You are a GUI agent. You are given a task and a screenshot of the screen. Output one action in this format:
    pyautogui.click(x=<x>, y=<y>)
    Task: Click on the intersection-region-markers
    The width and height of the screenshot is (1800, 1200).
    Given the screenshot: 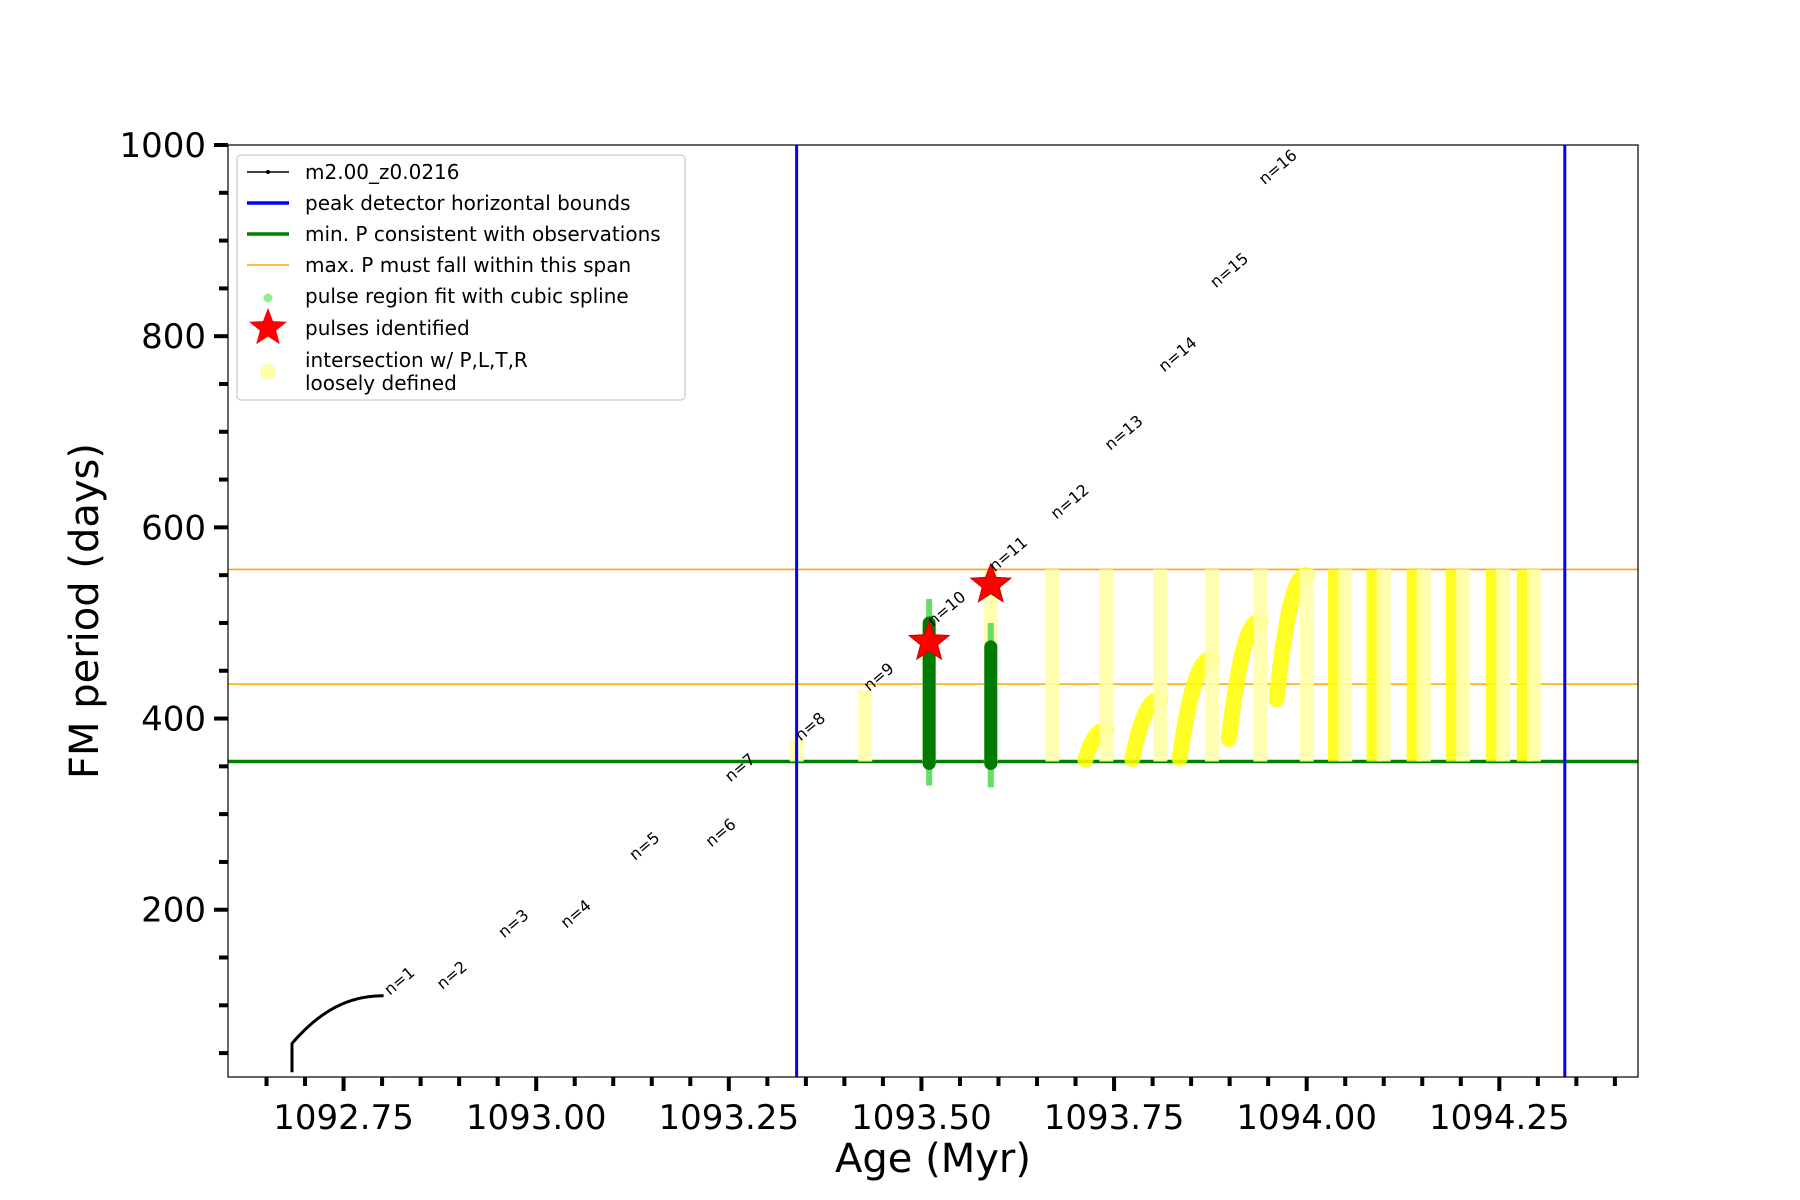 What is the action you would take?
    pyautogui.click(x=1165, y=667)
    